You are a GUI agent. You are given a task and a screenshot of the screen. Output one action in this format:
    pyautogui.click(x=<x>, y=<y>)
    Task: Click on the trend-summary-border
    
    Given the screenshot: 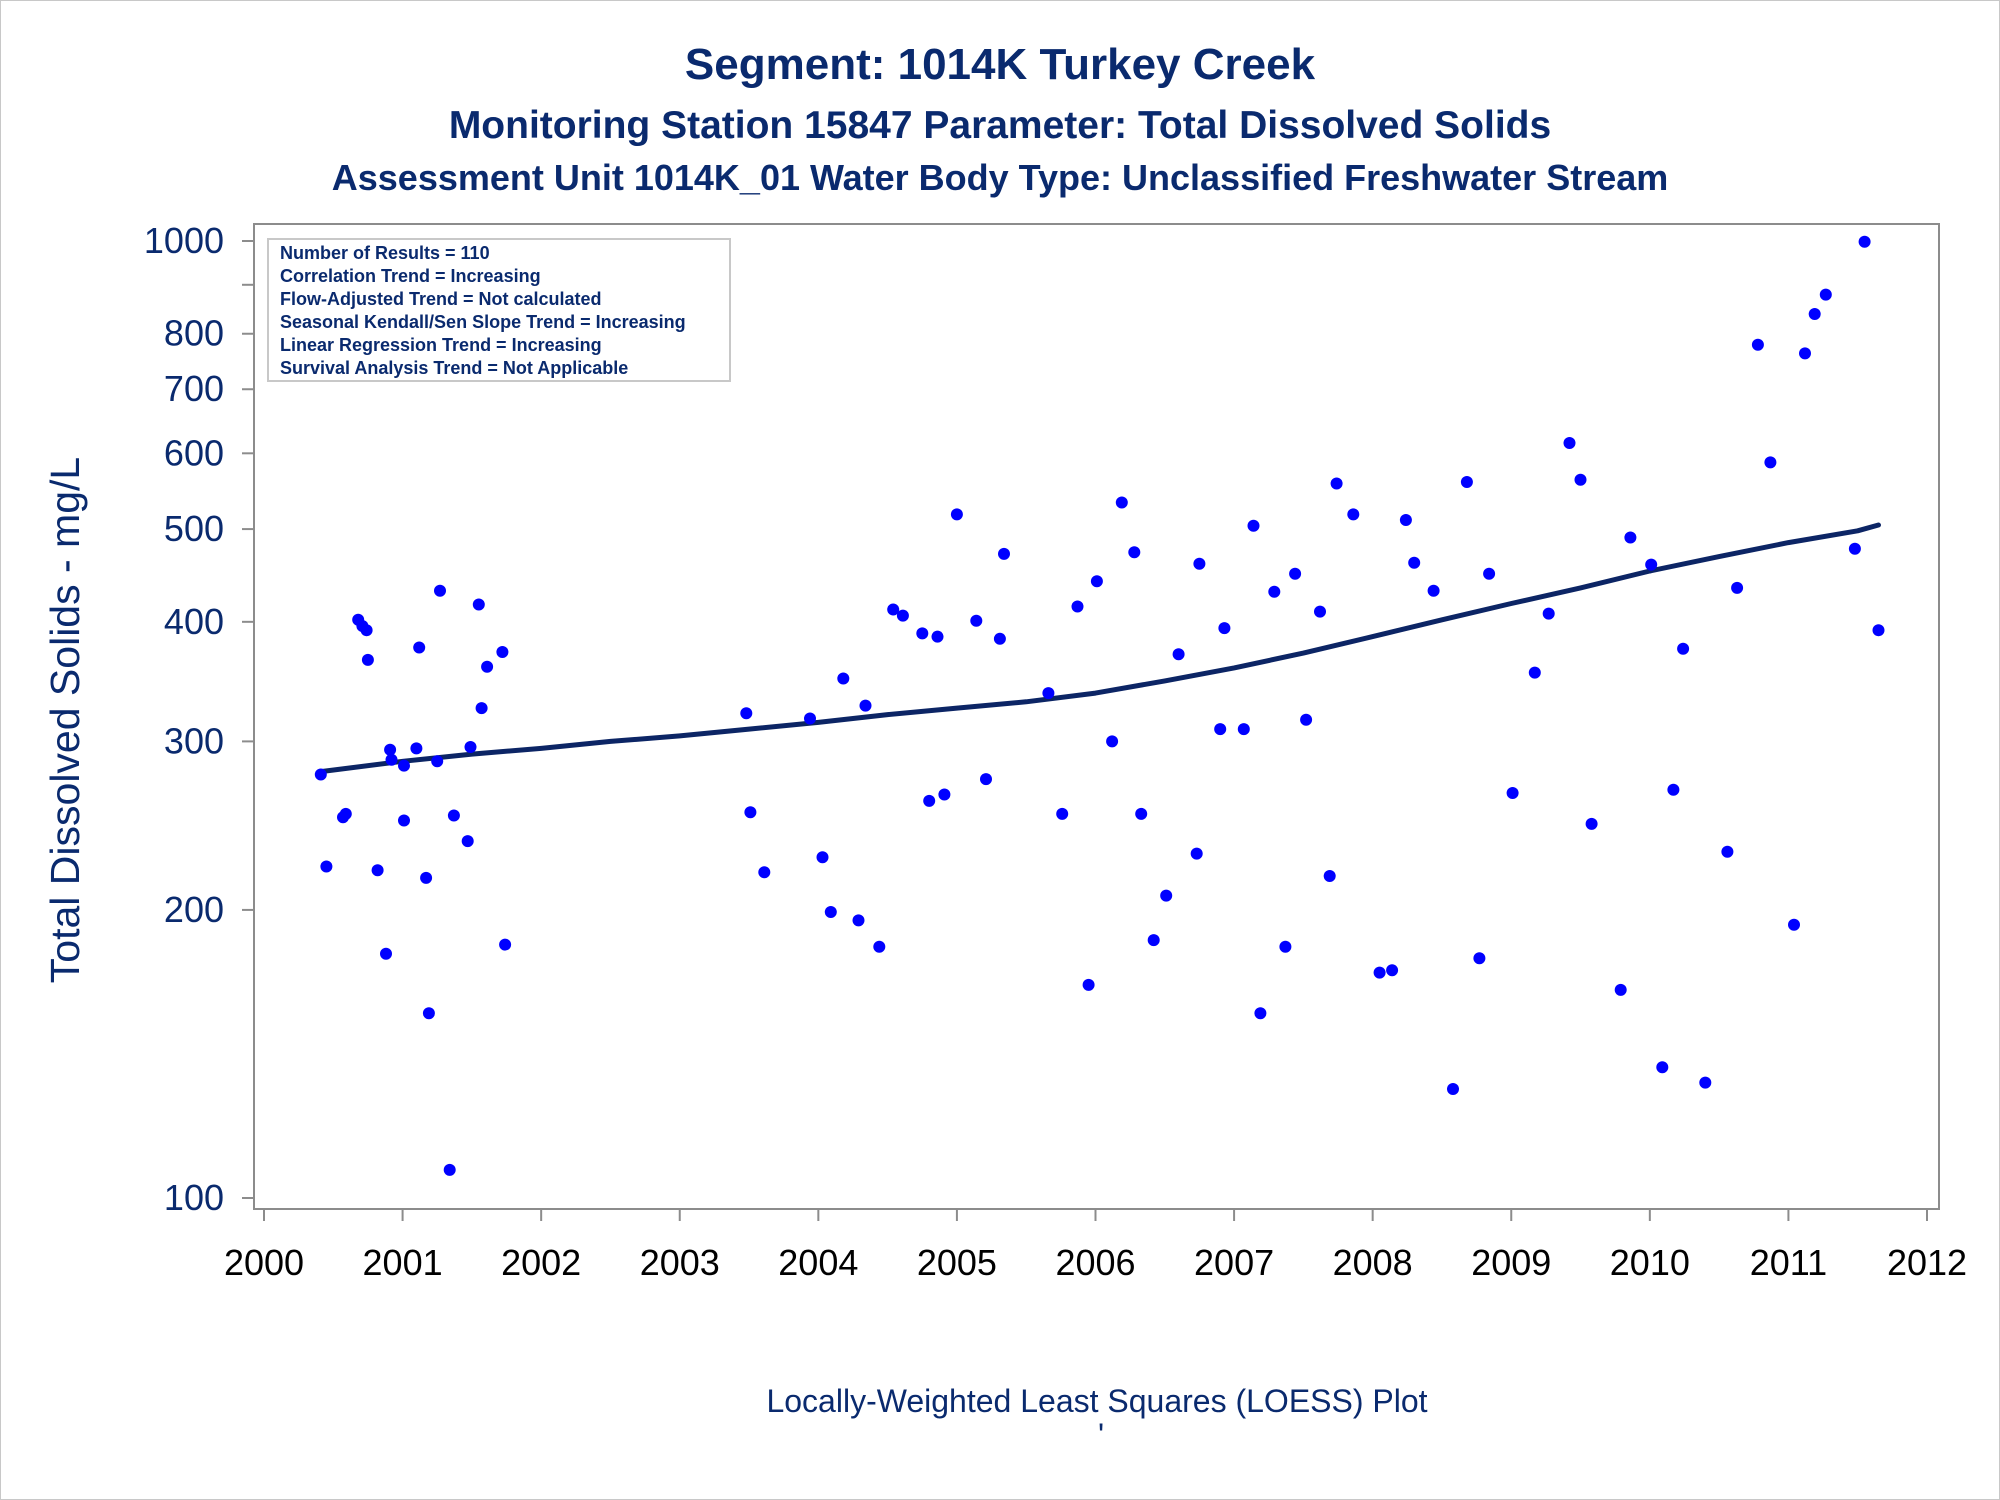 What is the action you would take?
    pyautogui.click(x=499, y=310)
    